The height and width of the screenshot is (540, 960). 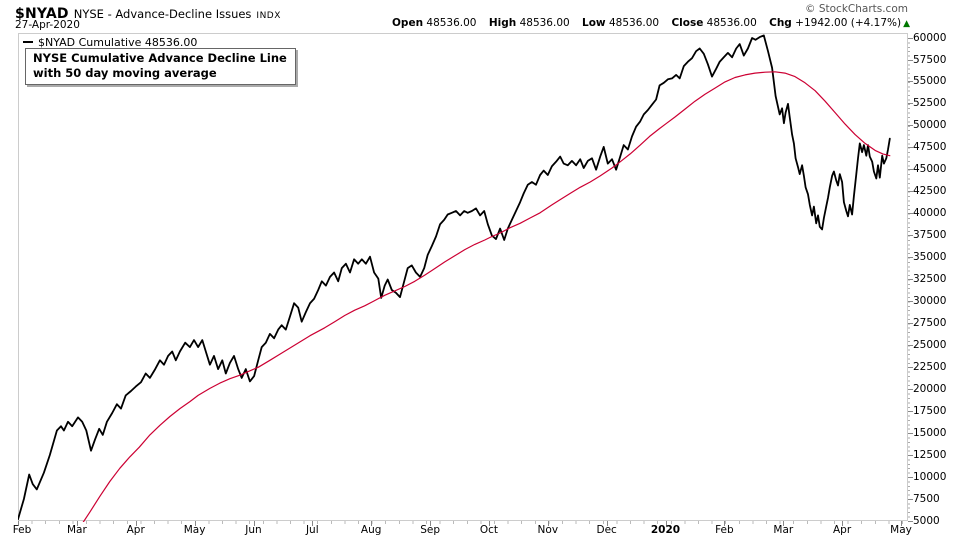 What do you see at coordinates (930, 322) in the screenshot?
I see `y-tick-label: 27500` at bounding box center [930, 322].